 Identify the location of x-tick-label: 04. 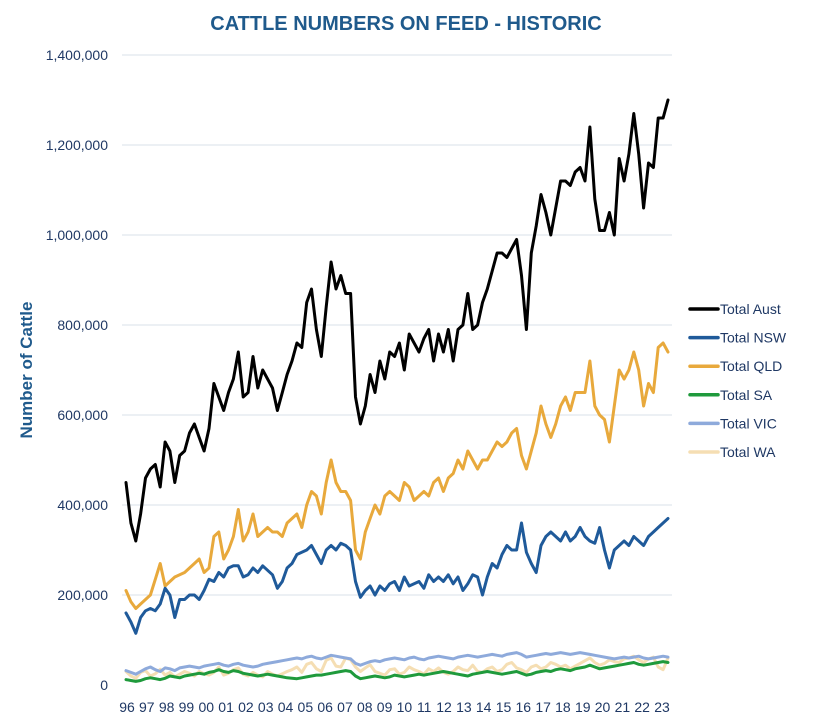
(286, 707).